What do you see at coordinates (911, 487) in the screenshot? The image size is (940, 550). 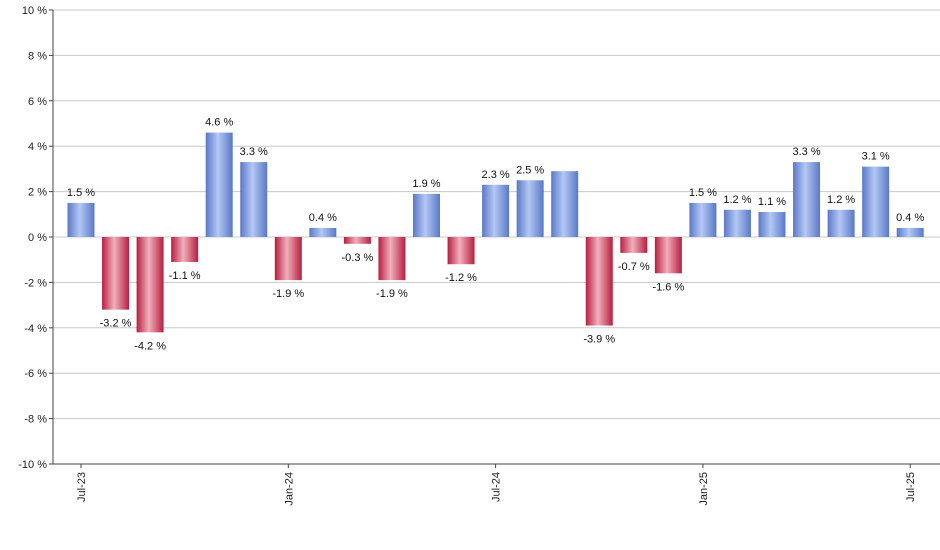 I see `x-tick-label: Jul-25` at bounding box center [911, 487].